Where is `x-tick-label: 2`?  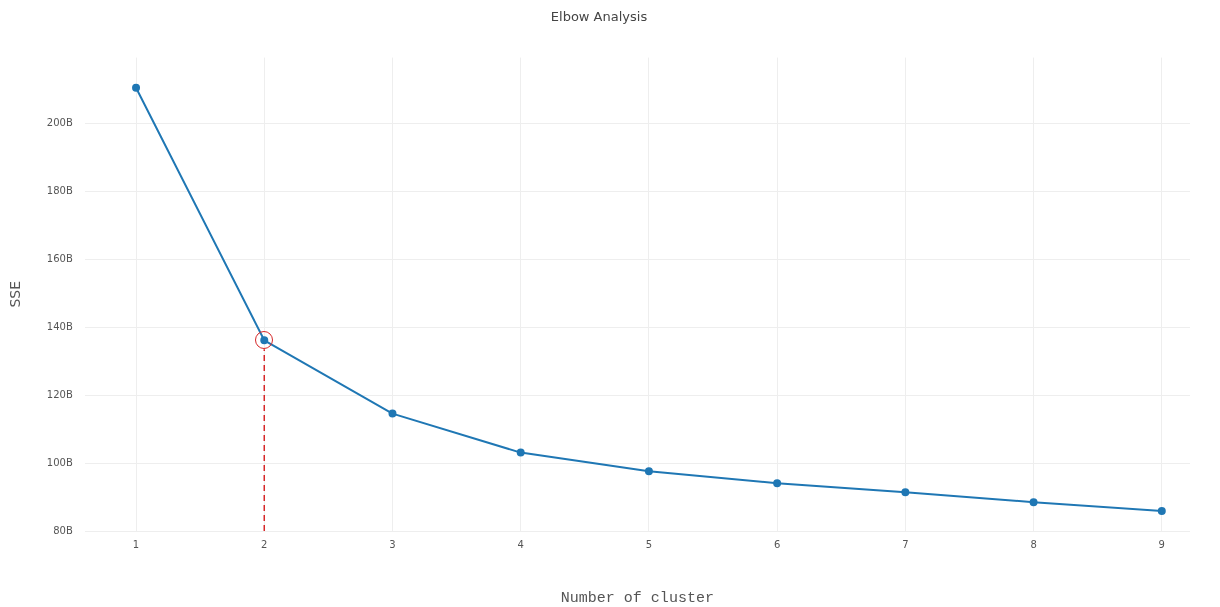 x-tick-label: 2 is located at coordinates (264, 544).